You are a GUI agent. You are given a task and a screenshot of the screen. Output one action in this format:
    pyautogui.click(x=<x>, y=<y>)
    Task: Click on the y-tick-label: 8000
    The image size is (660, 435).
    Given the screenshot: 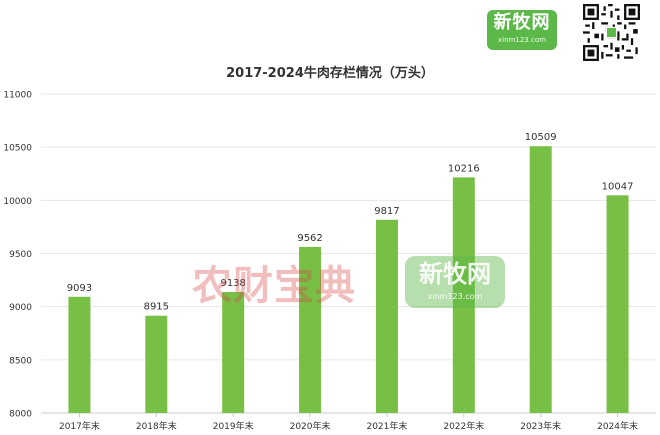 What is the action you would take?
    pyautogui.click(x=20, y=415)
    